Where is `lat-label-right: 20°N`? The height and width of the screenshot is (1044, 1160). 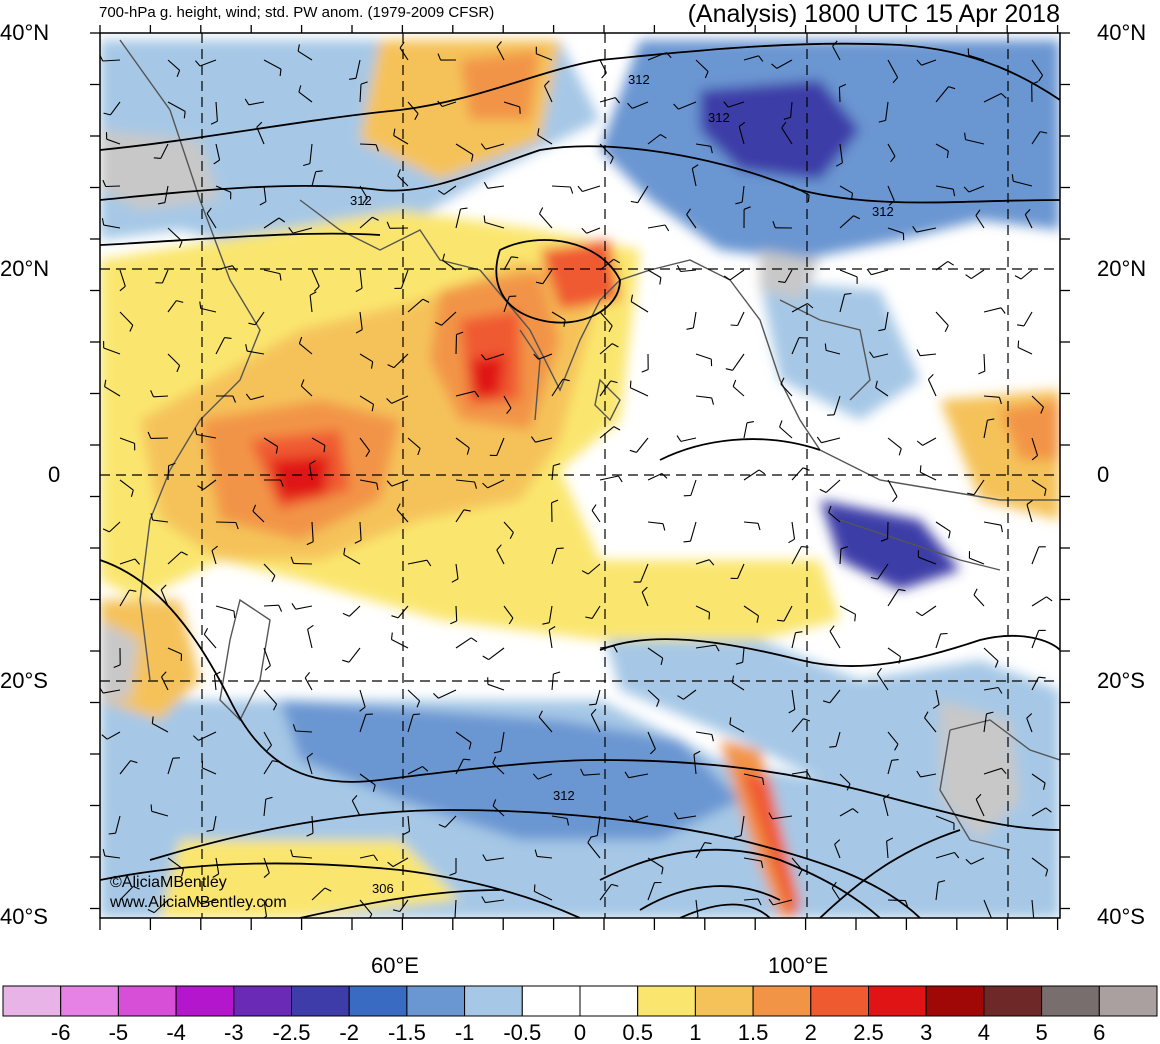 lat-label-right: 20°N is located at coordinates (1122, 268).